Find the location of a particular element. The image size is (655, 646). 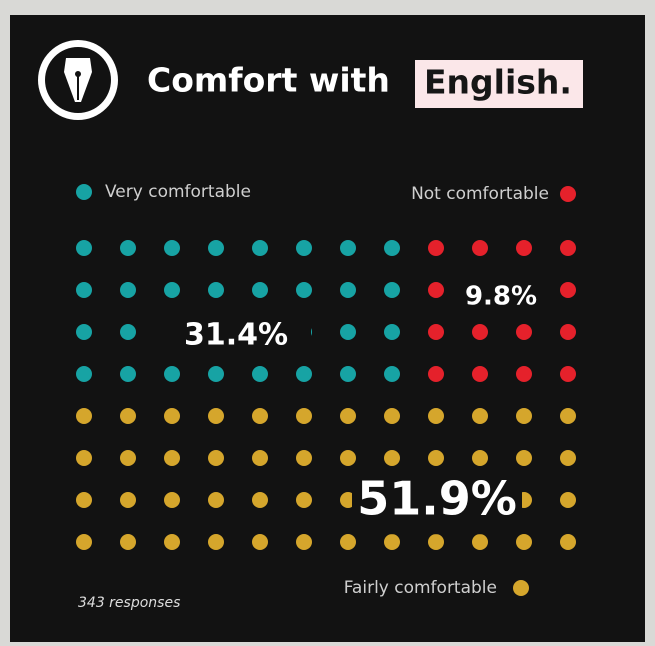

value-label: 51.9% is located at coordinates (437, 499).